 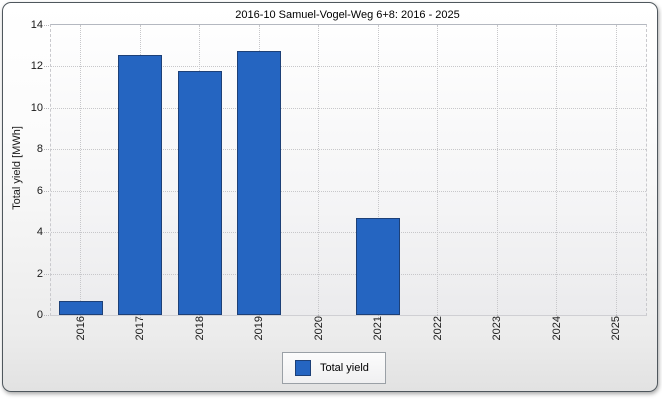 I want to click on y-tick-label: 4, so click(x=39, y=232).